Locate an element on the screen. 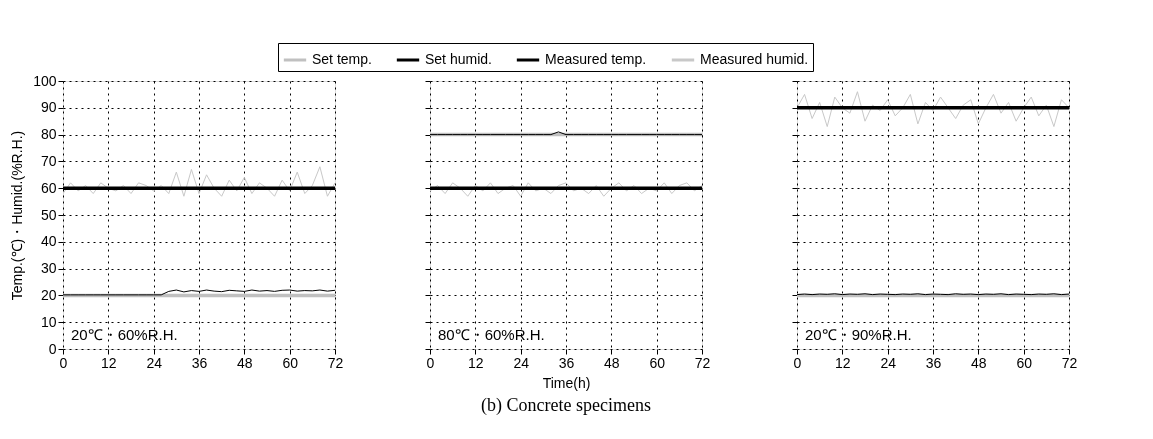  y-tick-label: 20 is located at coordinates (48, 294).